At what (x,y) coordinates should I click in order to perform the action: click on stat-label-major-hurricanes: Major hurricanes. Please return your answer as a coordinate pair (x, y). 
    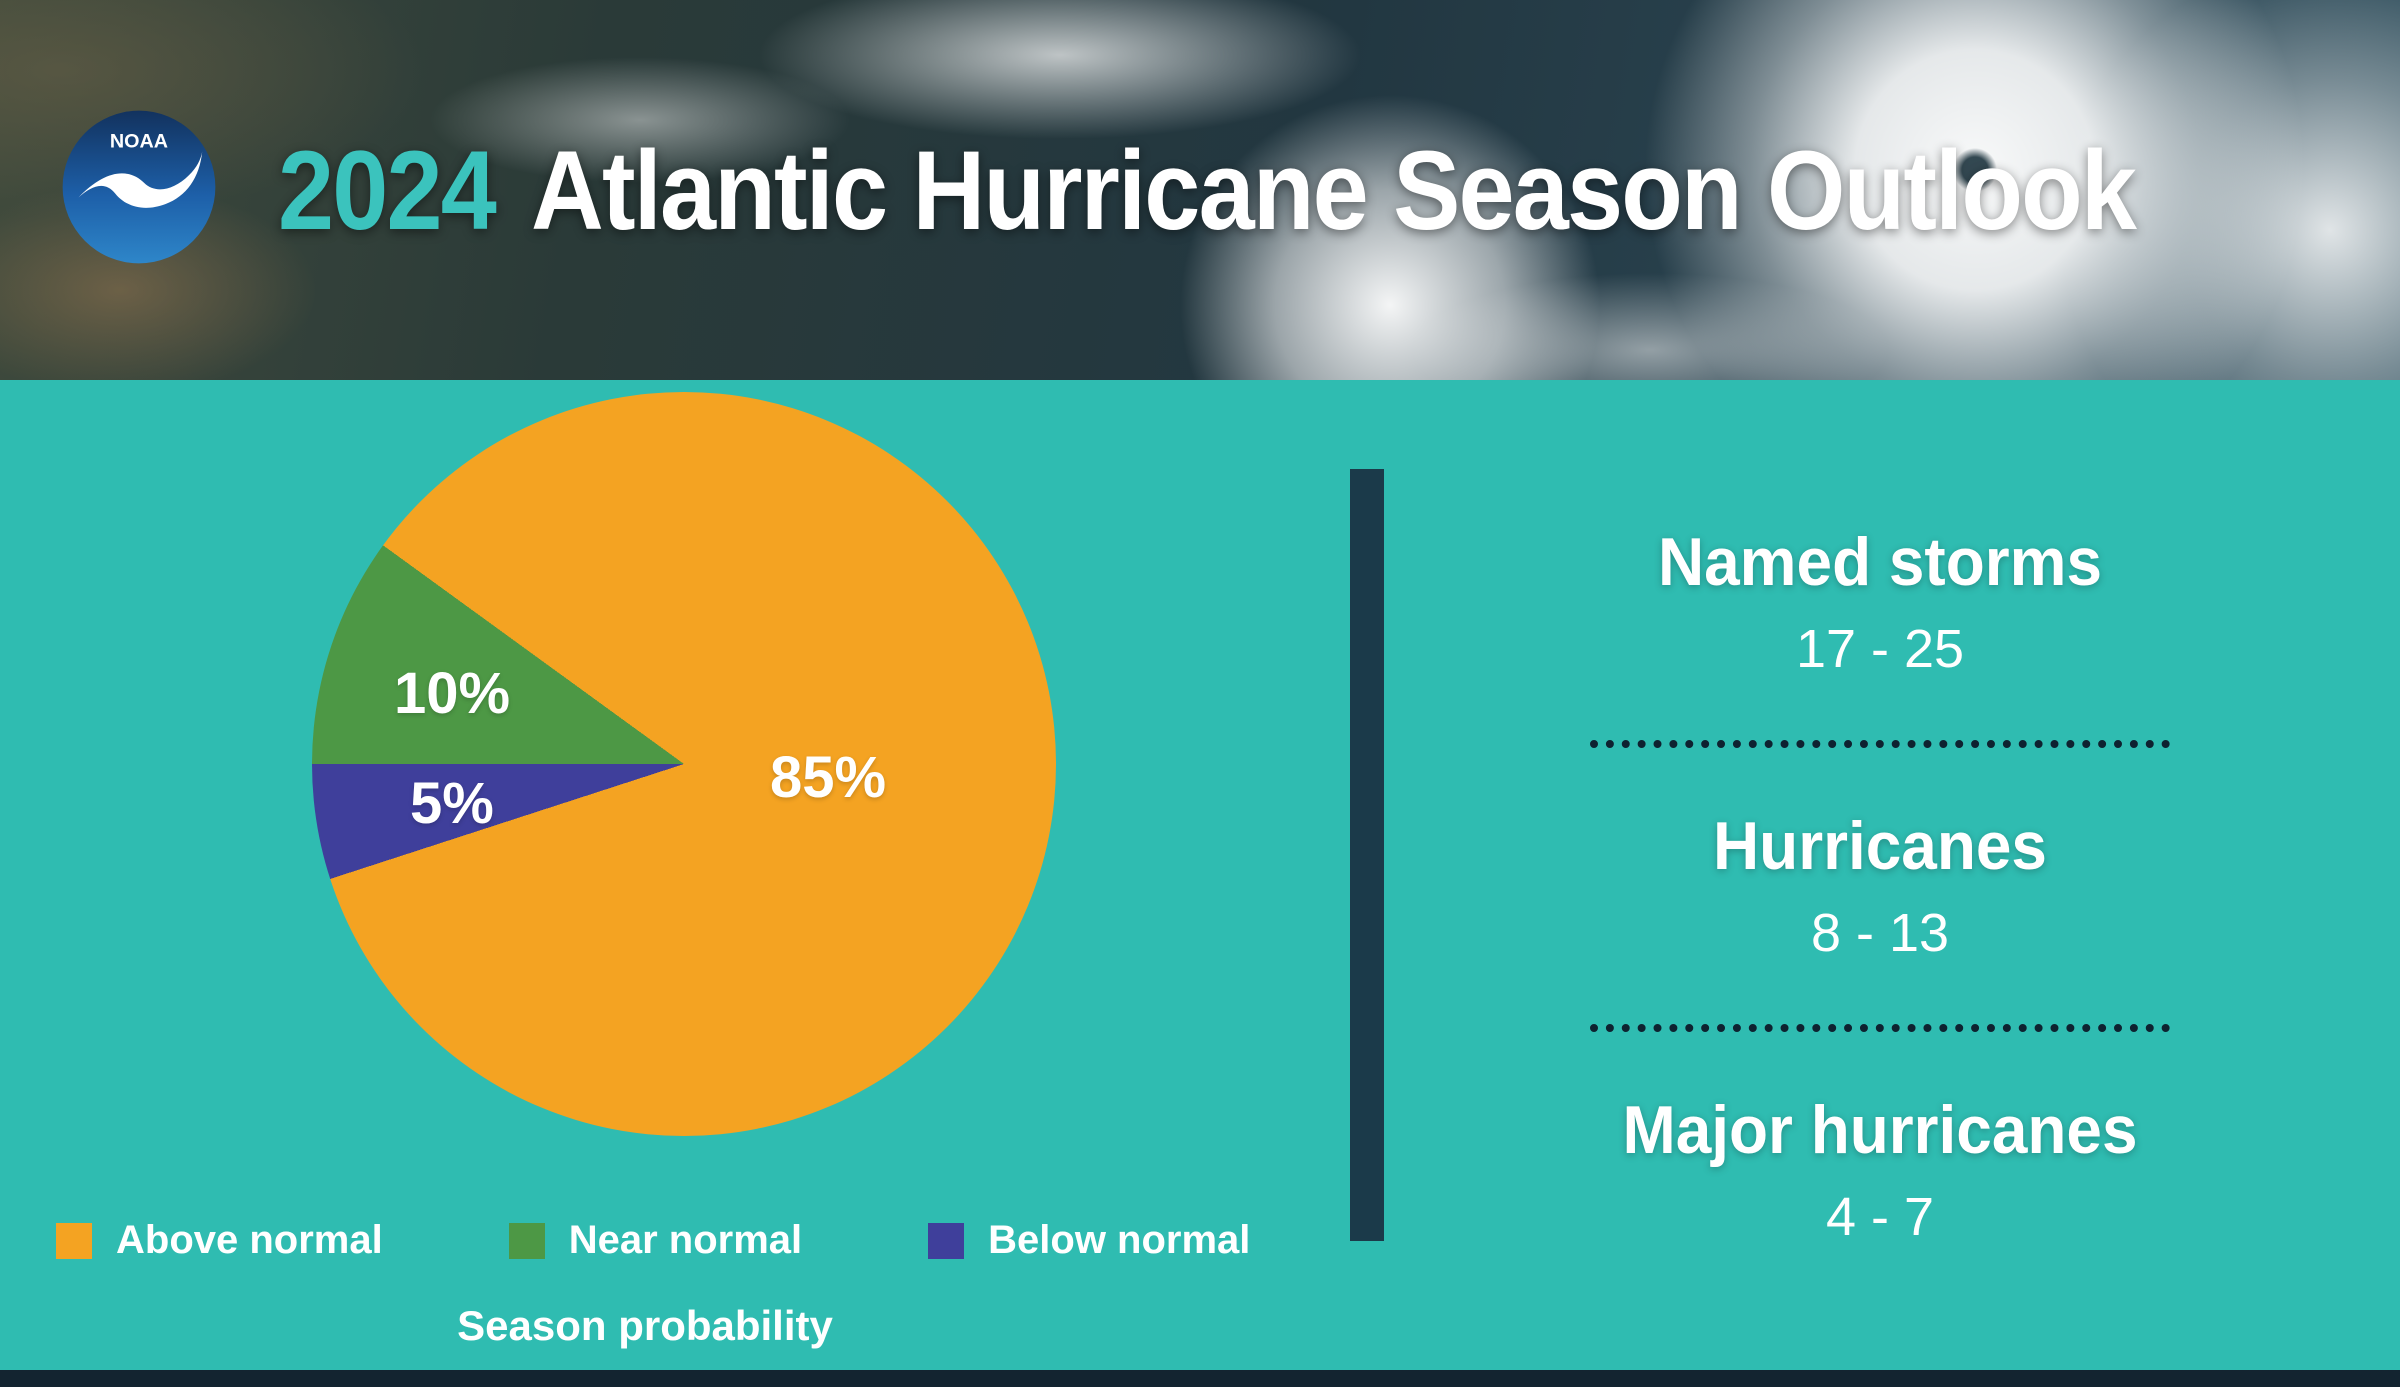
    Looking at the image, I should click on (1880, 1130).